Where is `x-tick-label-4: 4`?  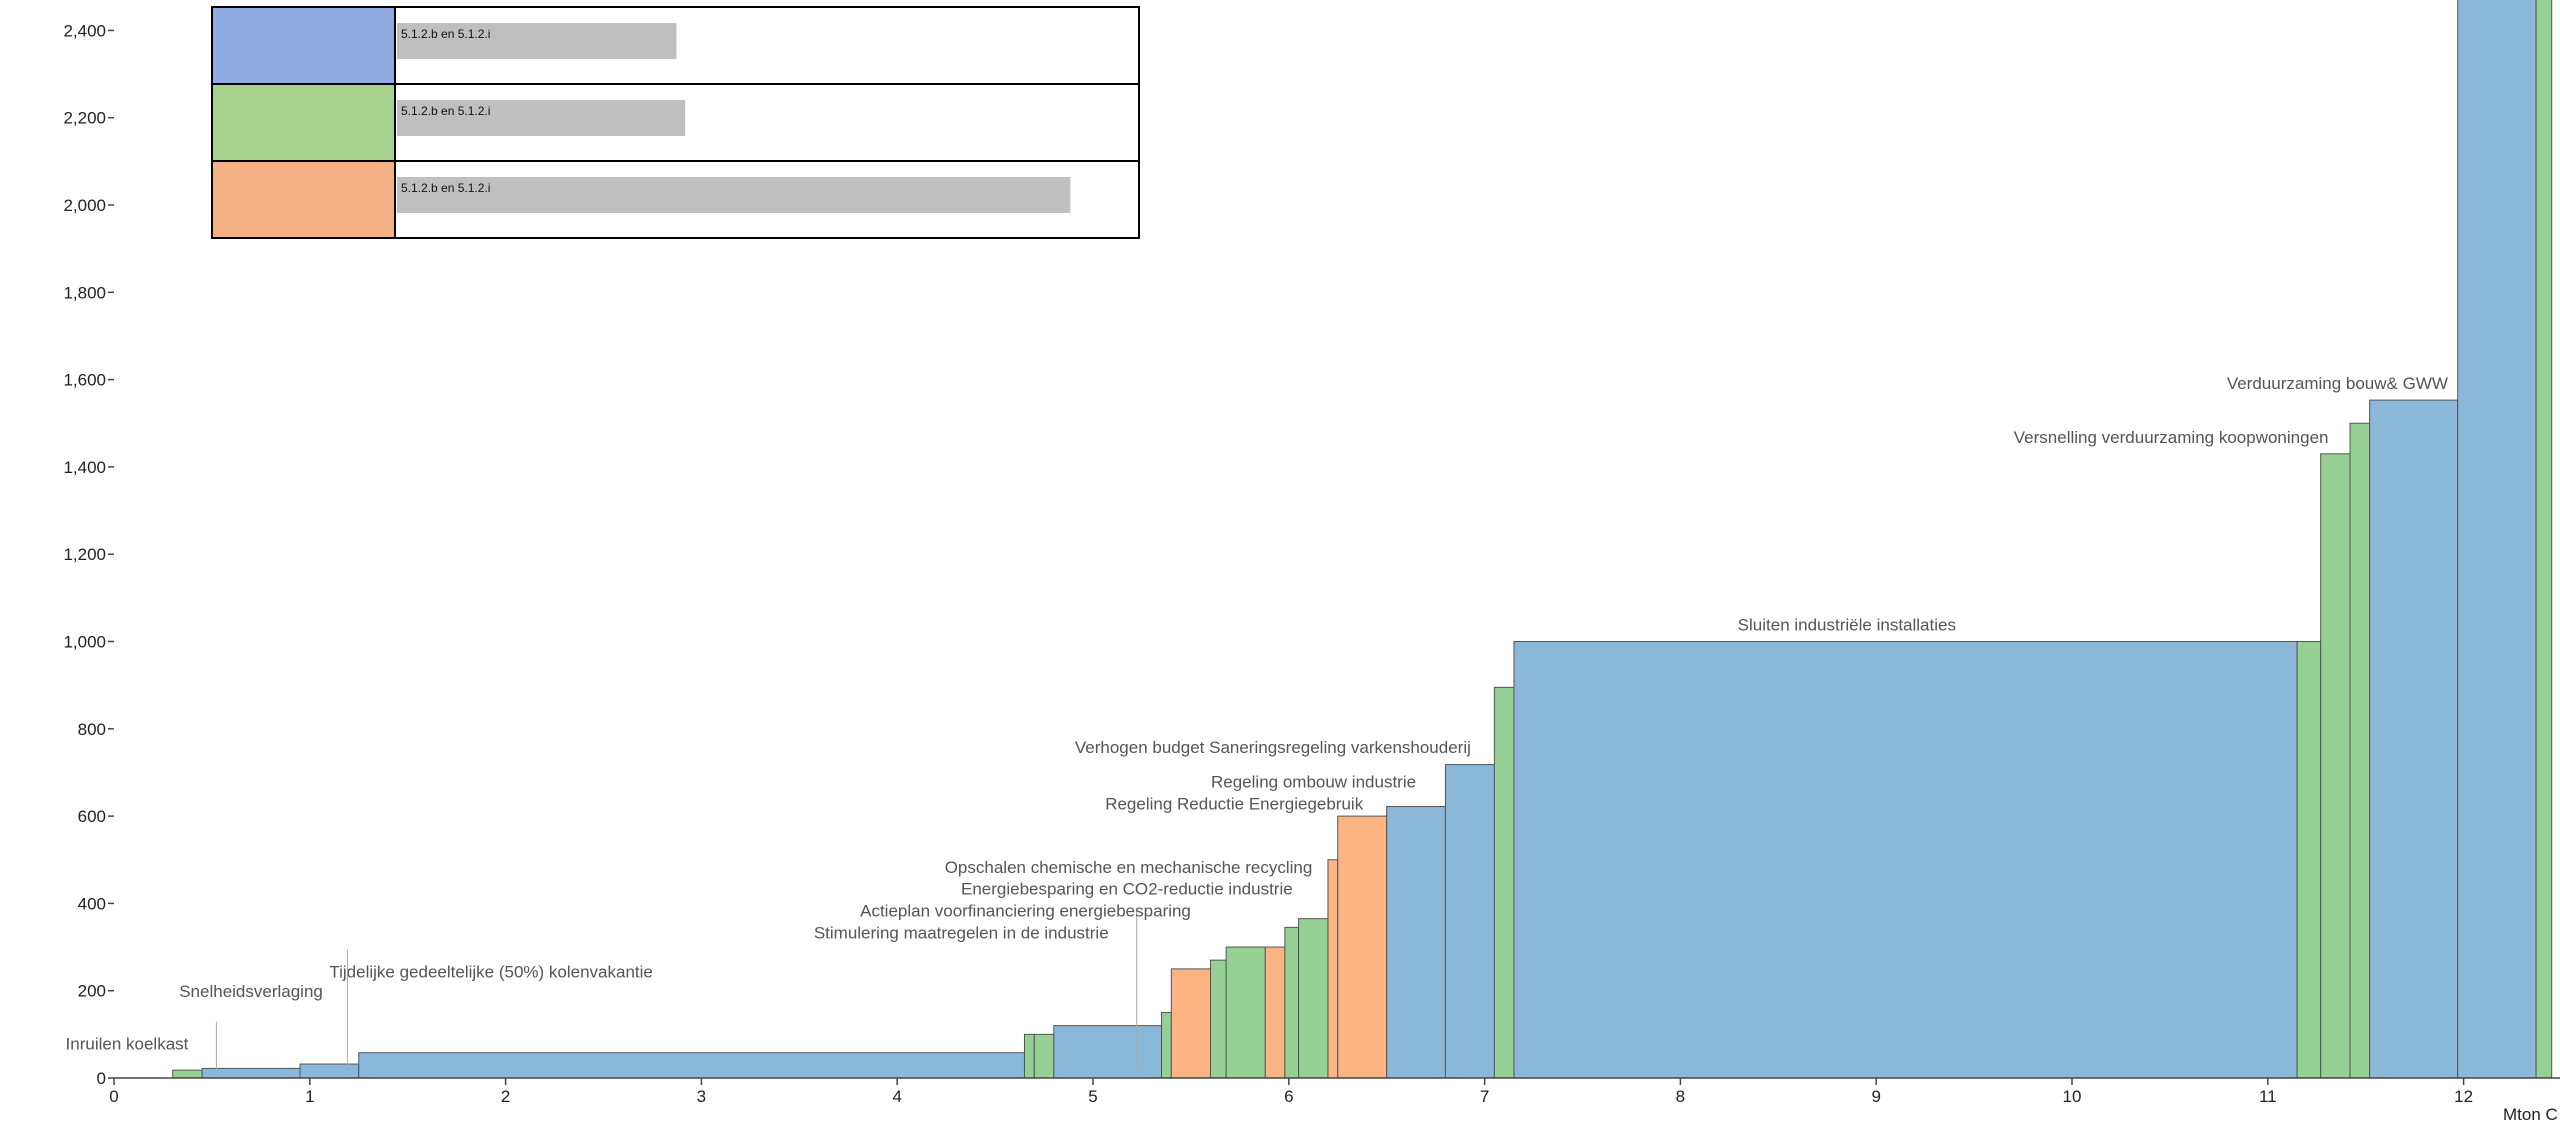 x-tick-label-4: 4 is located at coordinates (896, 1096).